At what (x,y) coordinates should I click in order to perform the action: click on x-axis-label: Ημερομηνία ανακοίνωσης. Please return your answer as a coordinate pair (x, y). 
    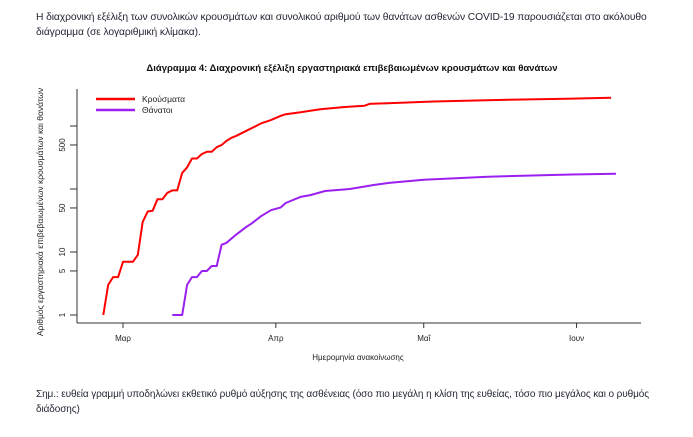
    Looking at the image, I should click on (358, 357).